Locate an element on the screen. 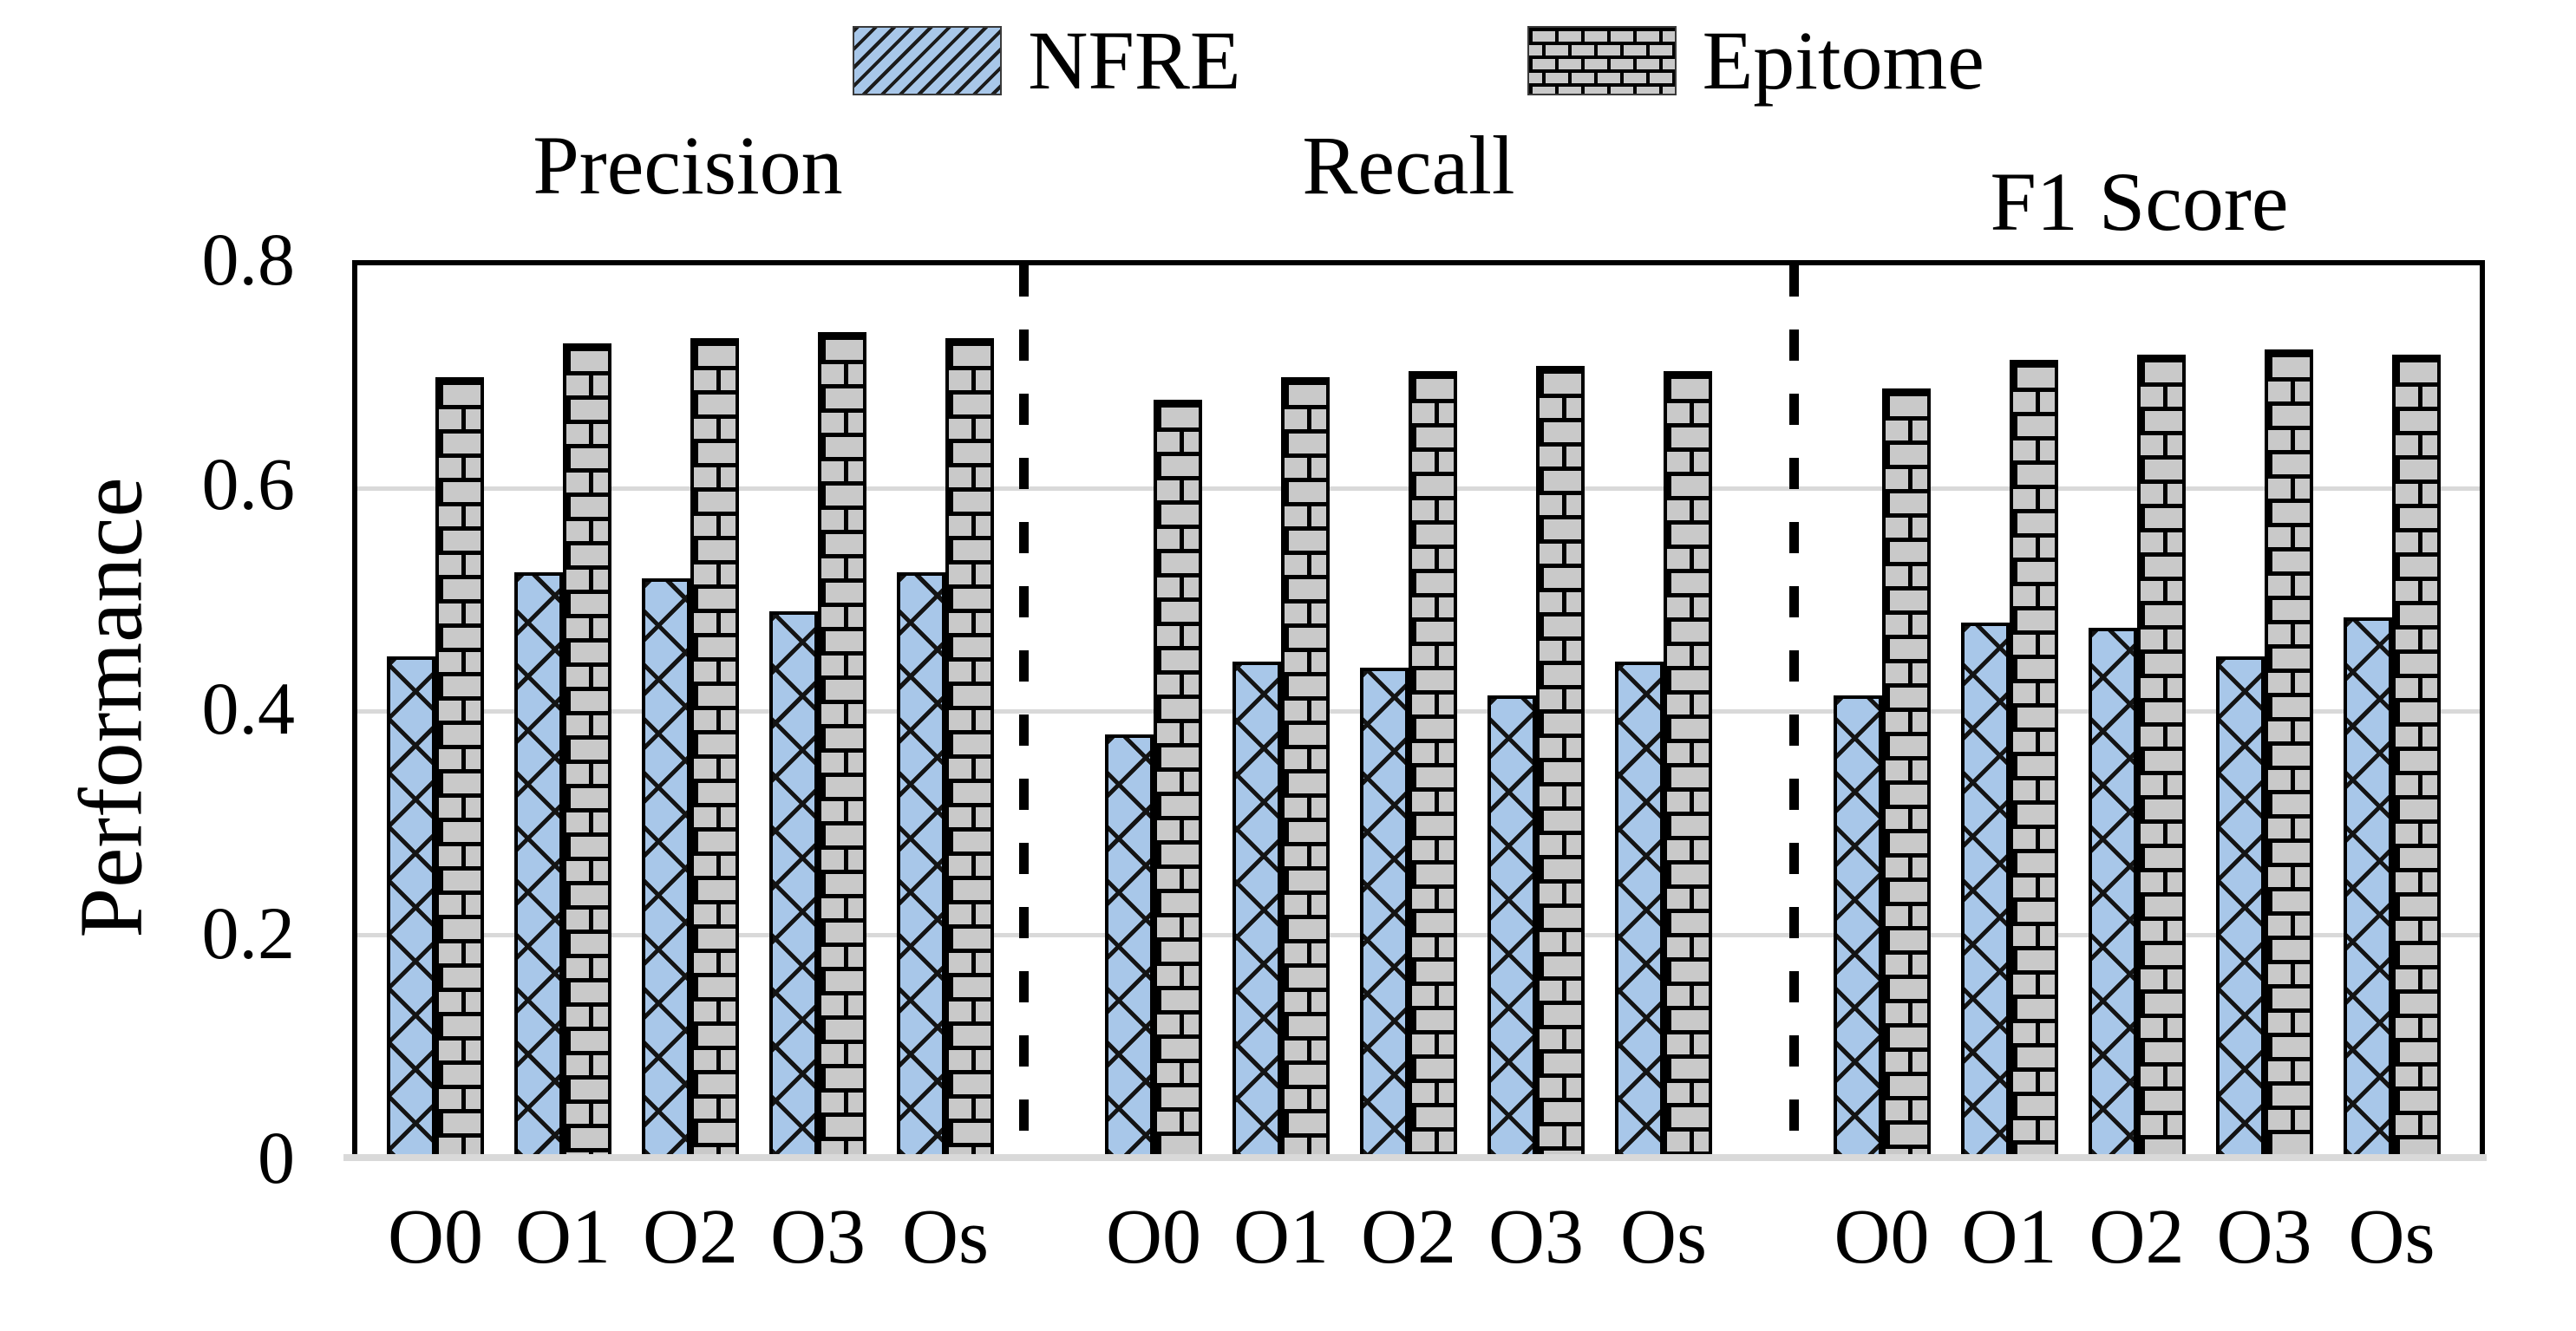 The height and width of the screenshot is (1331, 2576). x-axis-line is located at coordinates (1415, 1157).